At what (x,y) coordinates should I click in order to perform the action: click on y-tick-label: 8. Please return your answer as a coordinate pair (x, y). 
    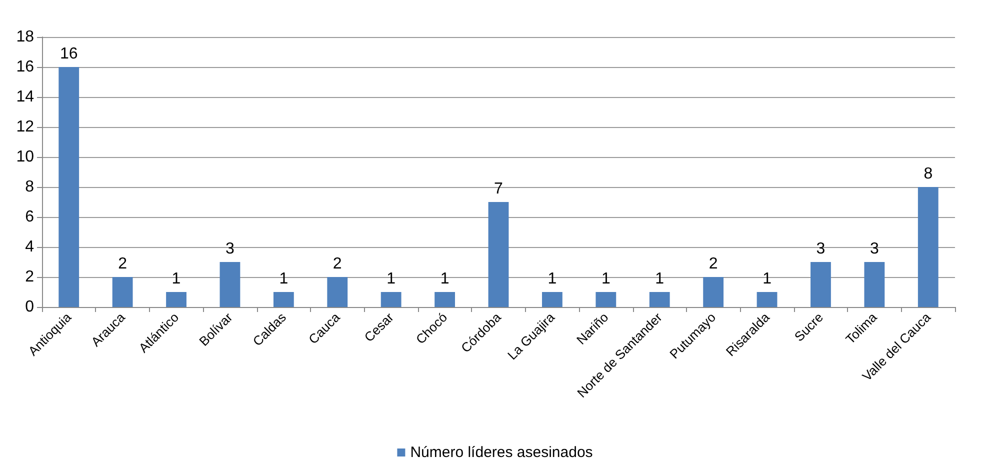
    Looking at the image, I should click on (29, 187).